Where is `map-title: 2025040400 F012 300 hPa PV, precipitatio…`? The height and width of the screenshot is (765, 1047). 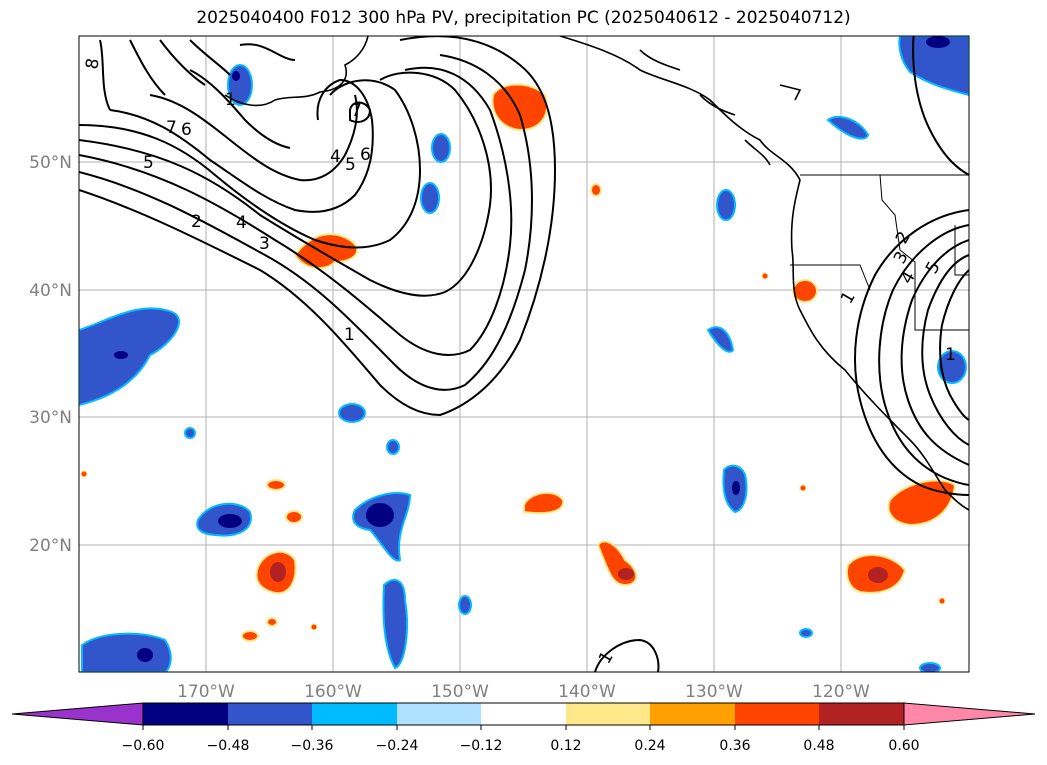 map-title: 2025040400 F012 300 hPa PV, precipitatio… is located at coordinates (523, 18).